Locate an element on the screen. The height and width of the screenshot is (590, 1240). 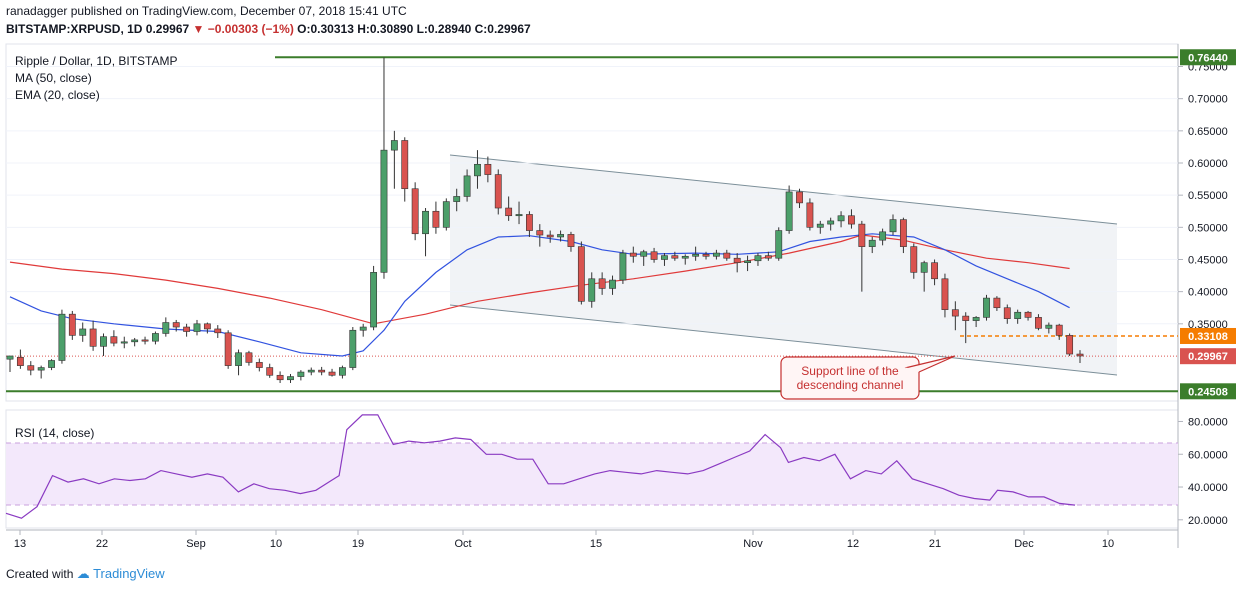
resistance-label-text: 0.33108 is located at coordinates (1208, 337).